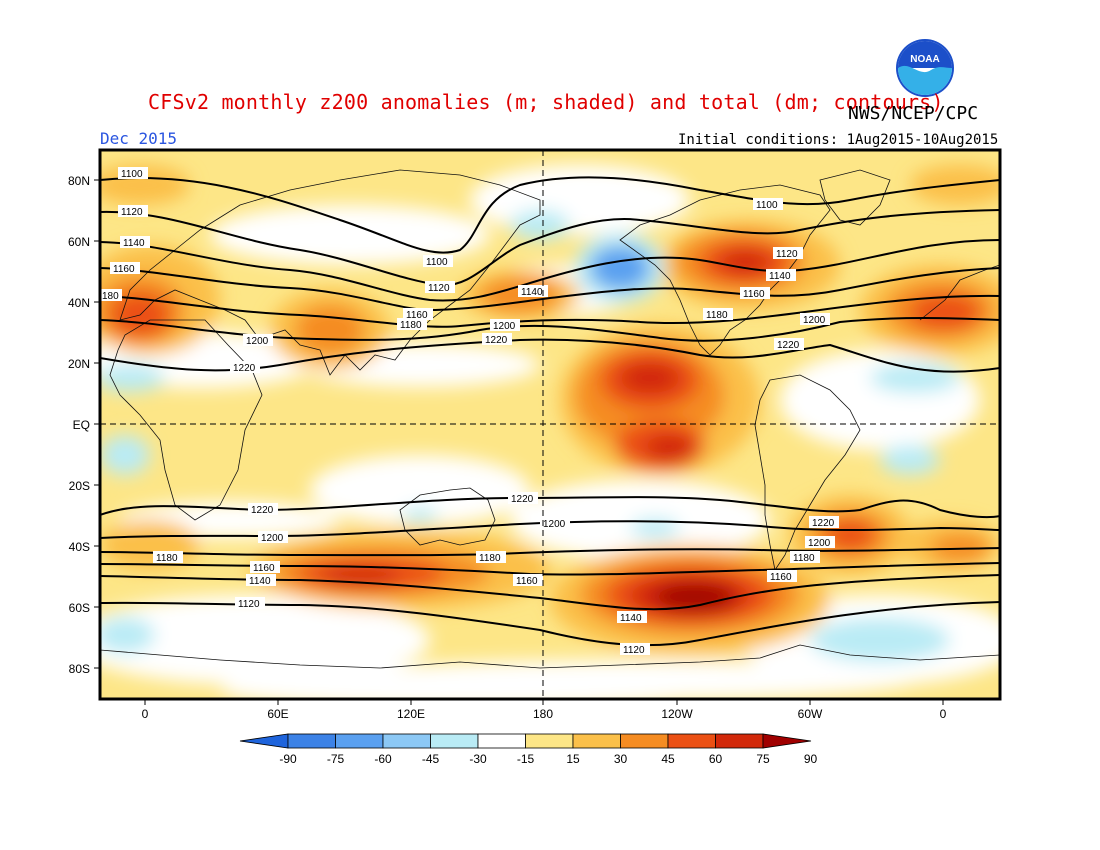  Describe the element at coordinates (925, 68) in the screenshot. I see `noaa-logo: NOAA` at that location.